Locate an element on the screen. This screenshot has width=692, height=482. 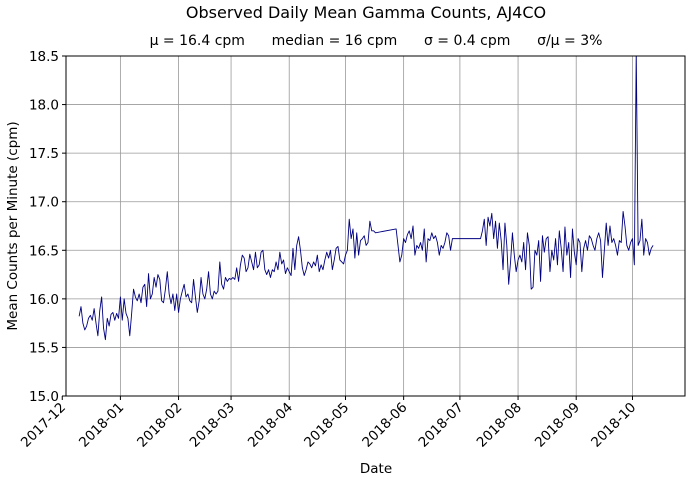
y-axis-ticks: 15.0 15.5 16.0 16.5 17.0 17.5 18.0 18.5 is located at coordinates (47, 227).